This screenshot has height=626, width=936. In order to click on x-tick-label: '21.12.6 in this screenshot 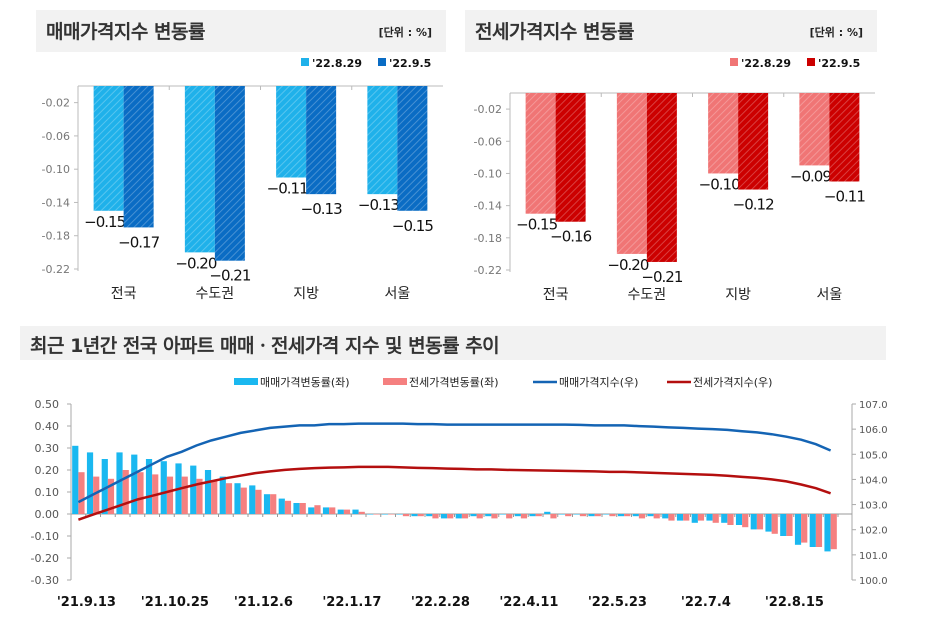, I will do `click(263, 602)`.